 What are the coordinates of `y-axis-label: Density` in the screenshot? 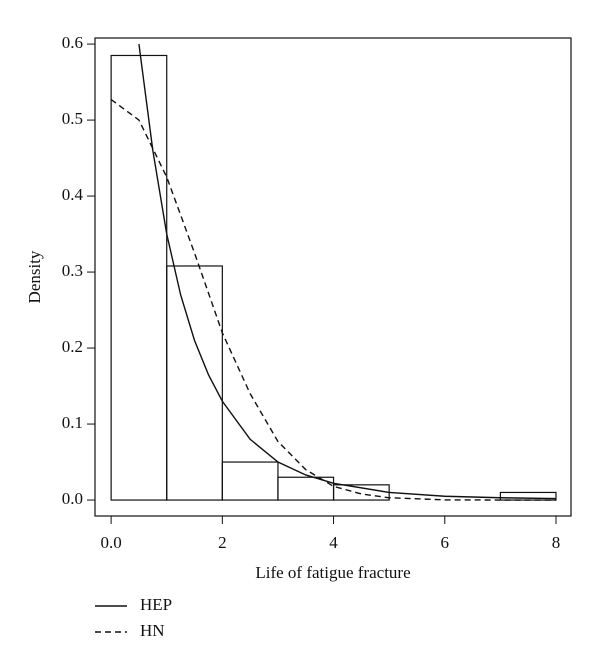 It's located at (34, 276).